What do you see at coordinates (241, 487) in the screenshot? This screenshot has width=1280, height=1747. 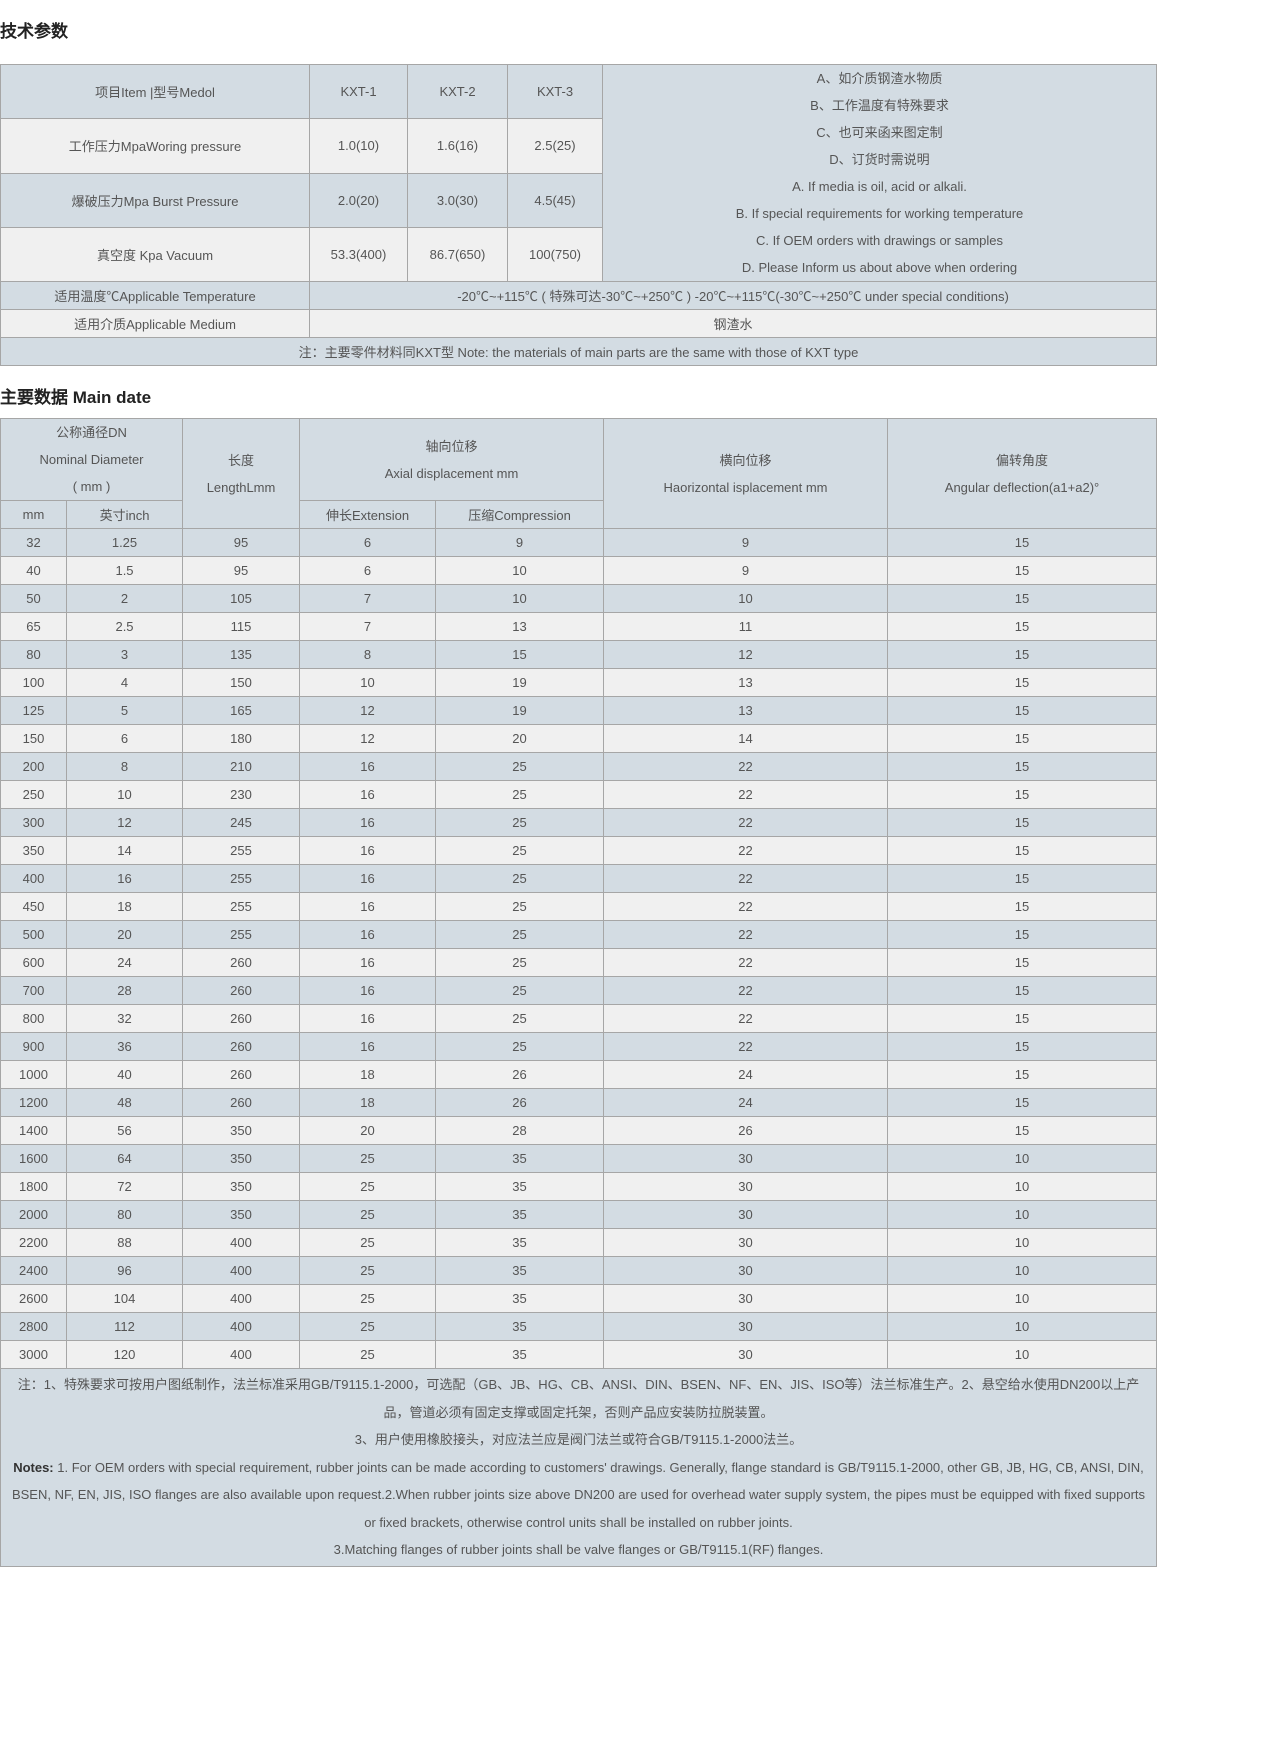 I see `header-text: LengthLmm` at bounding box center [241, 487].